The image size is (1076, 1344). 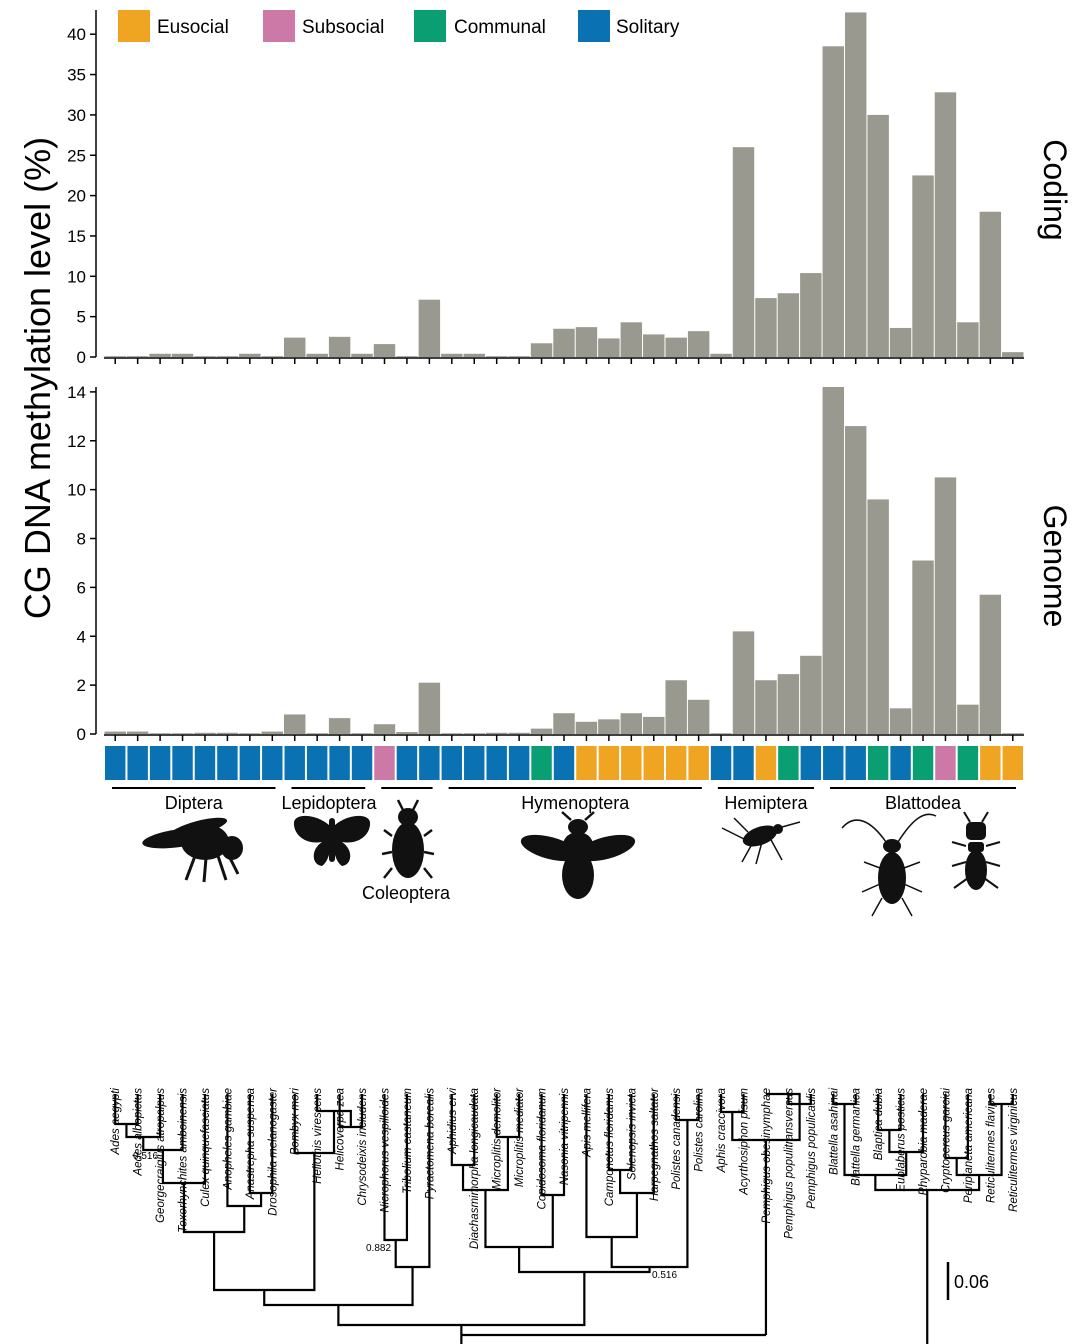 I want to click on species-label: Toxorhynchites amboinensis, so click(x=184, y=1160).